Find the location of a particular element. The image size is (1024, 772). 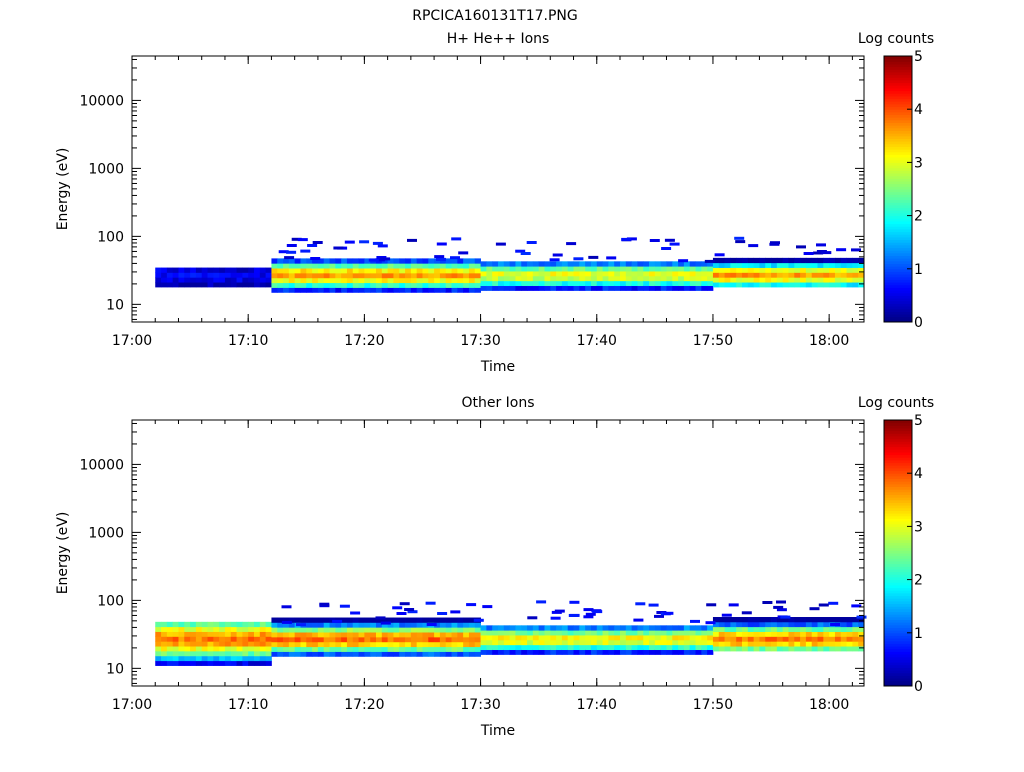

y-tick-label: 100 is located at coordinates (110, 237).